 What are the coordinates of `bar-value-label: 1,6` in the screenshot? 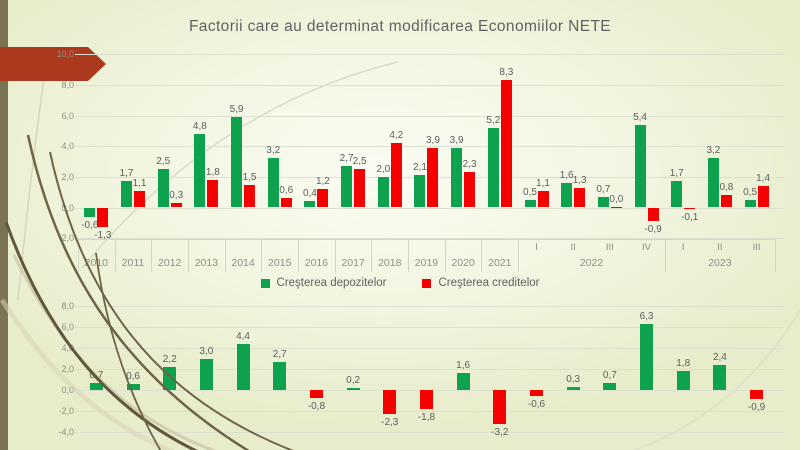 It's located at (566, 175).